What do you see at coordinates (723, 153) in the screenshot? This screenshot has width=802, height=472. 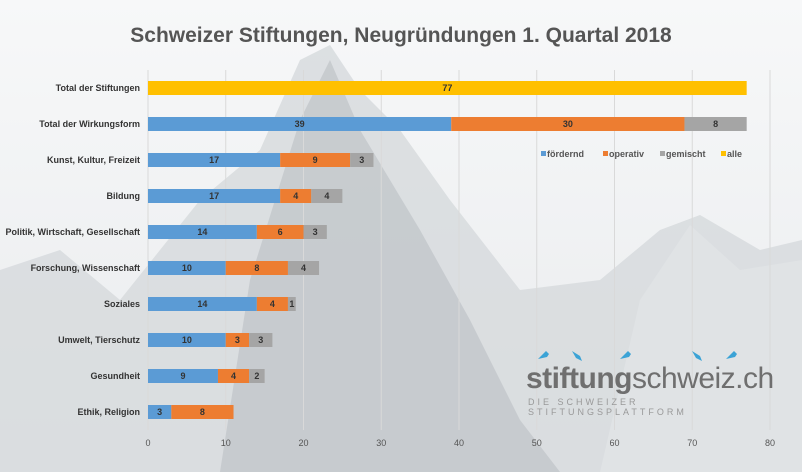 I see `legend-swatch-alle` at bounding box center [723, 153].